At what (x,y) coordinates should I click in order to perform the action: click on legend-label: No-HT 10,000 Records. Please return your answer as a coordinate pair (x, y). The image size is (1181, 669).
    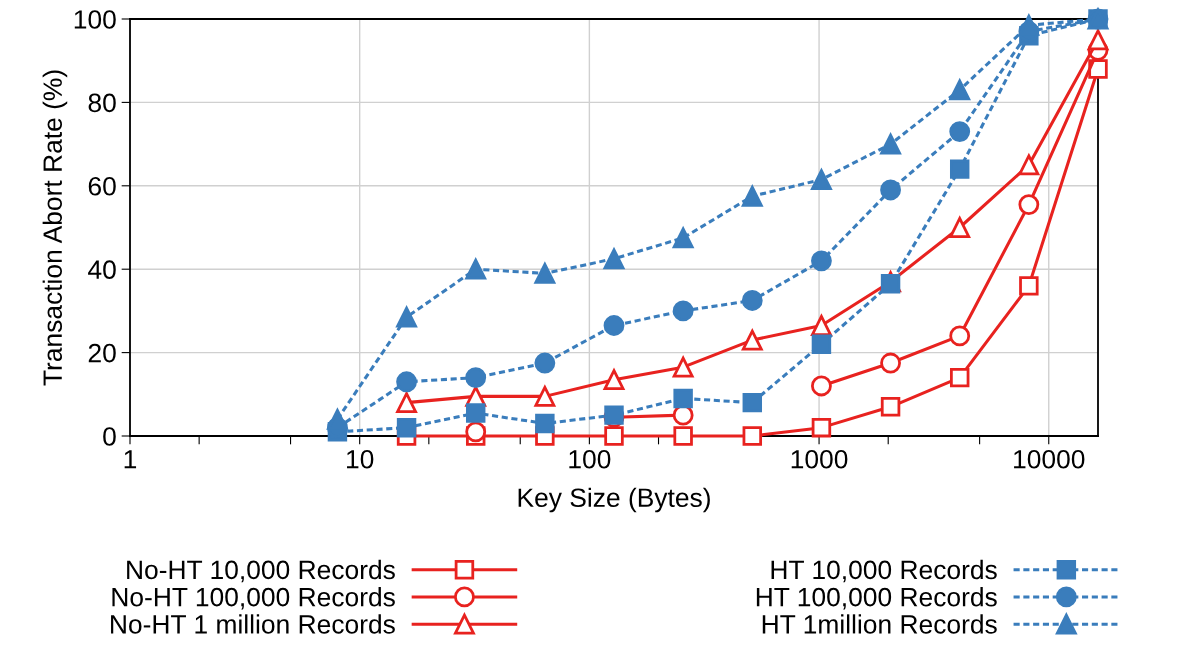
    Looking at the image, I should click on (261, 571).